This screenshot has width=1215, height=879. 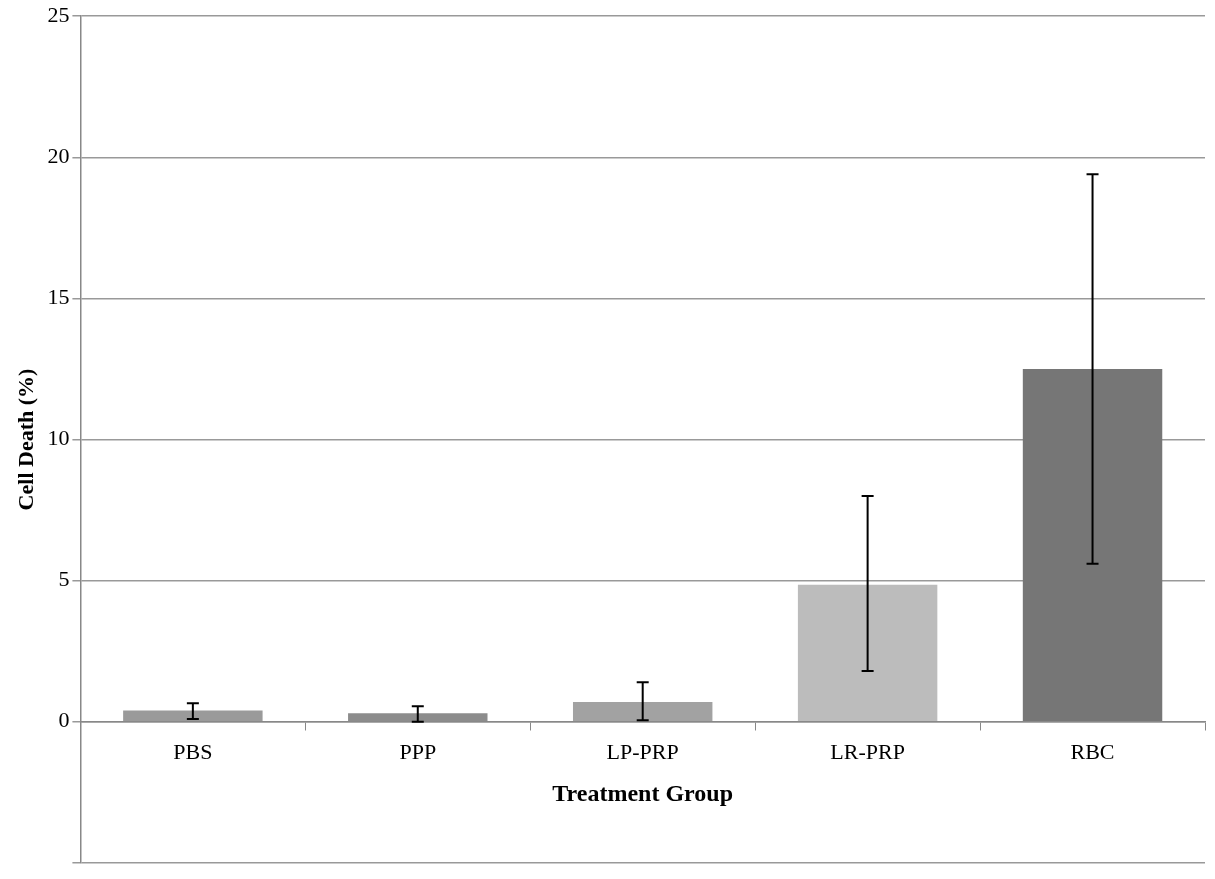 What do you see at coordinates (642, 751) in the screenshot?
I see `x-tick-label: LP-PRP` at bounding box center [642, 751].